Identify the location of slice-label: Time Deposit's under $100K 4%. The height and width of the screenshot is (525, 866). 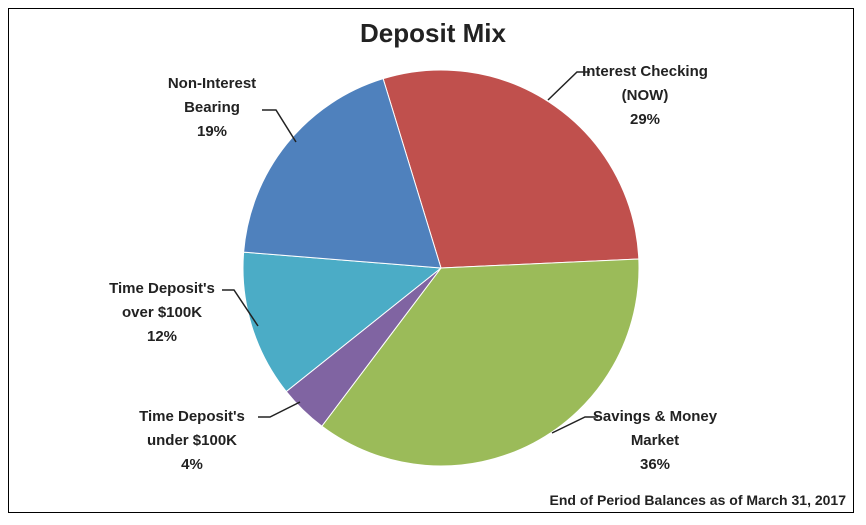
(192, 441).